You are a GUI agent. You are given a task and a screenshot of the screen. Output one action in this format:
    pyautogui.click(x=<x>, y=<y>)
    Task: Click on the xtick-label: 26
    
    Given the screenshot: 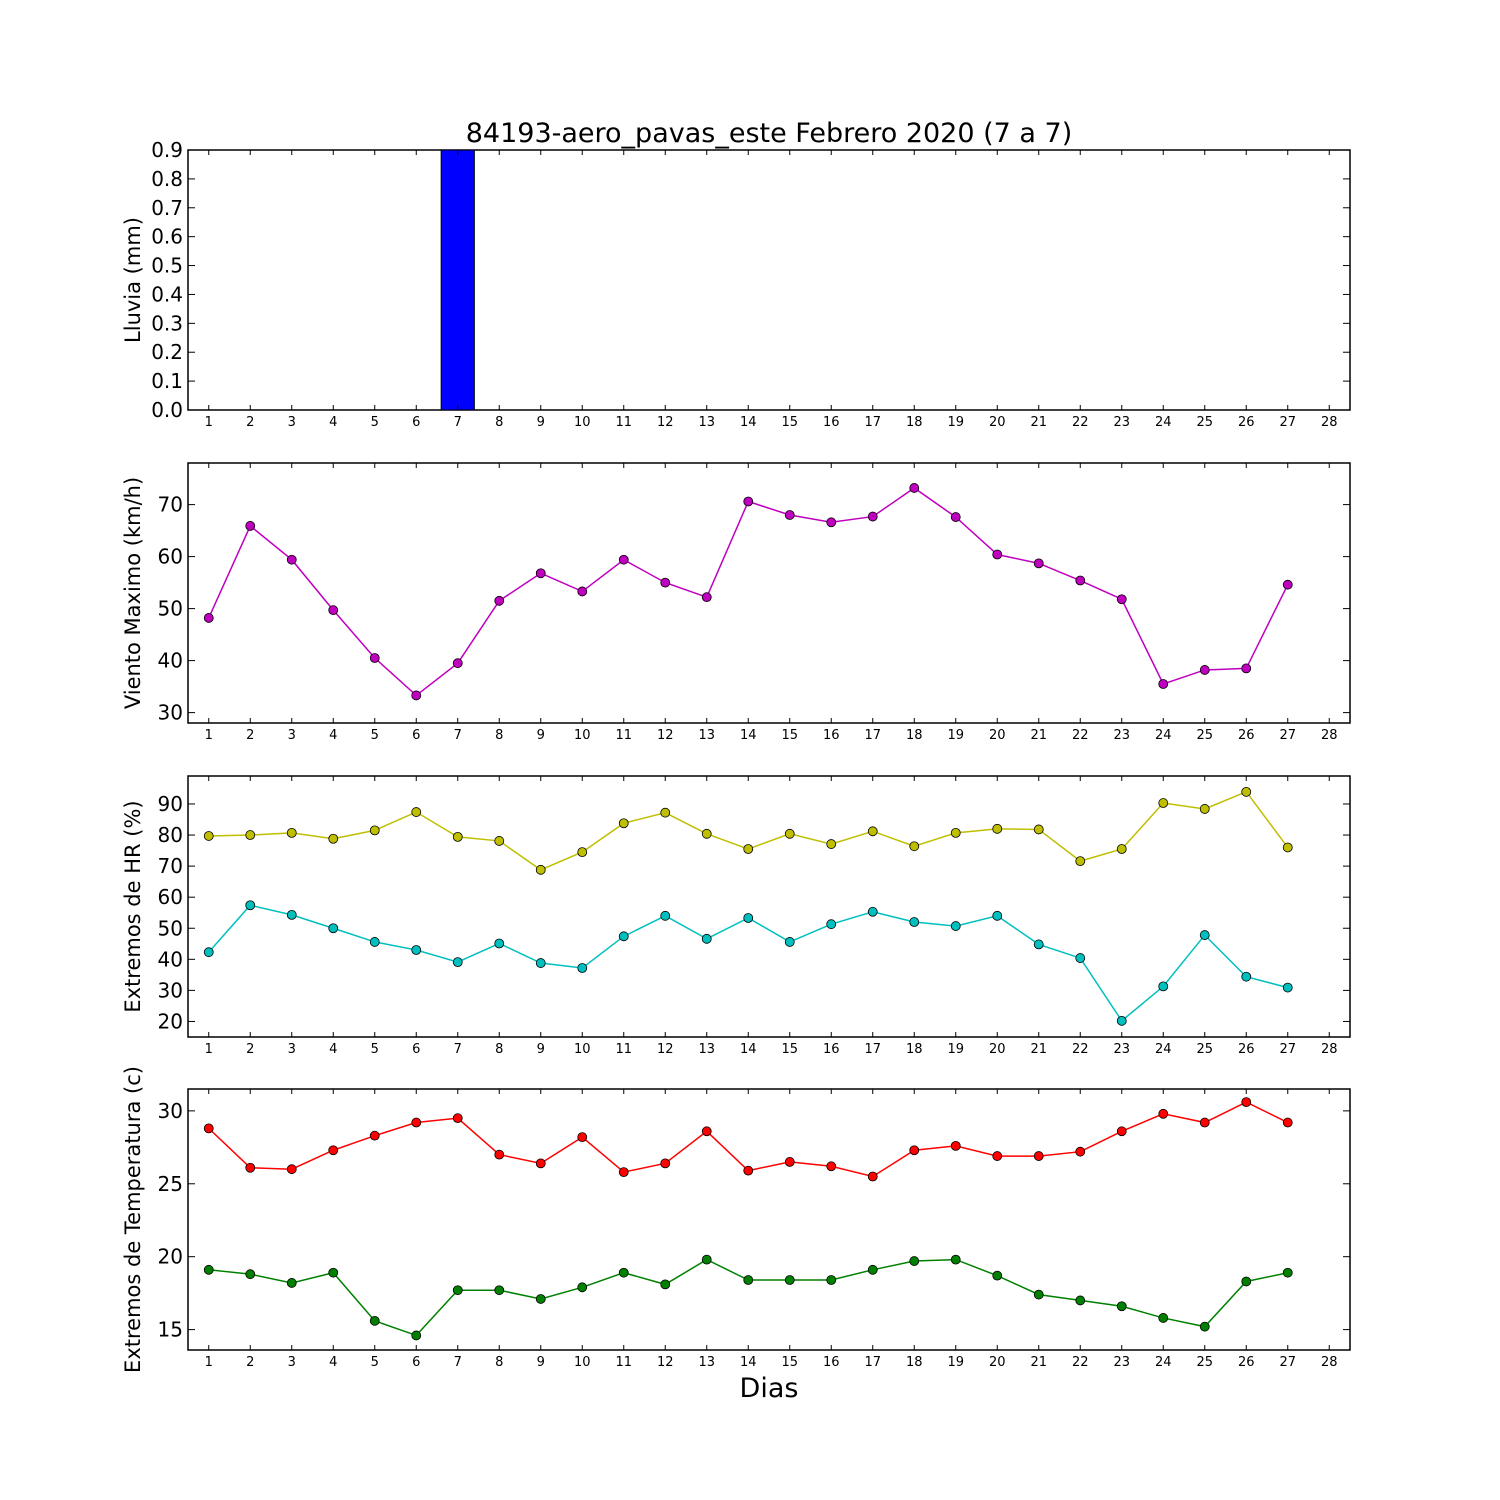 What is the action you would take?
    pyautogui.click(x=1246, y=735)
    